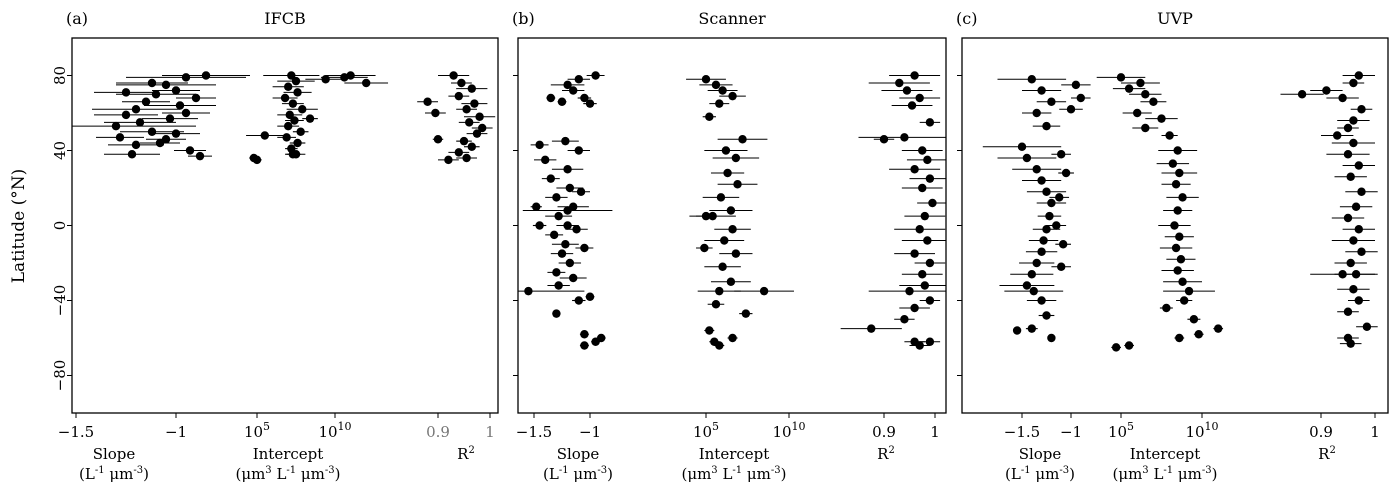 The image size is (1390, 495). What do you see at coordinates (578, 454) in the screenshot?
I see `slope-axis-label: Slope` at bounding box center [578, 454].